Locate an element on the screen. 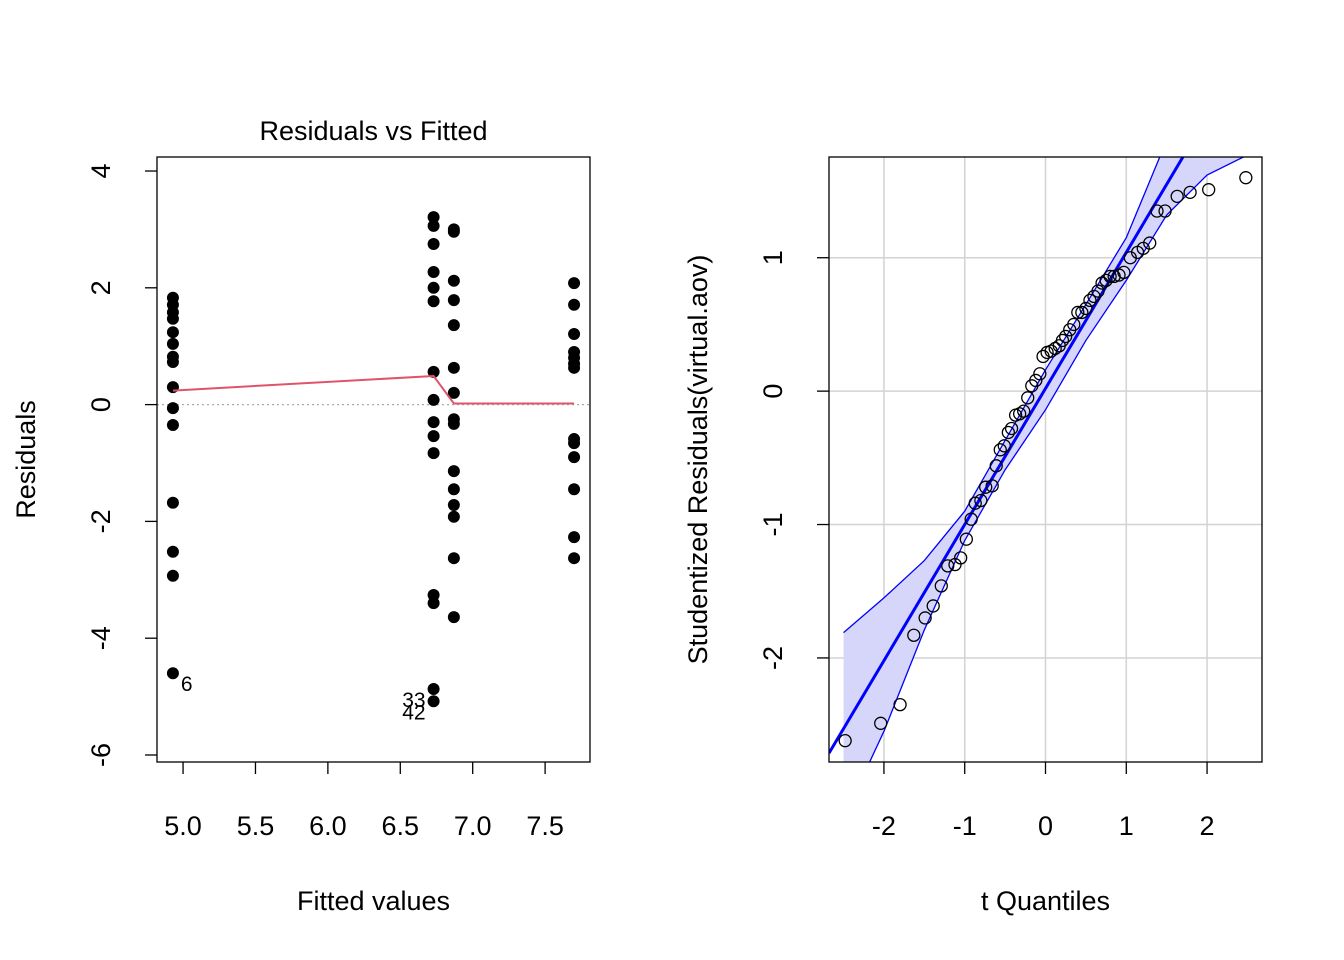 The height and width of the screenshot is (960, 1344). chart-title: Residuals vs Fitted is located at coordinates (373, 131).